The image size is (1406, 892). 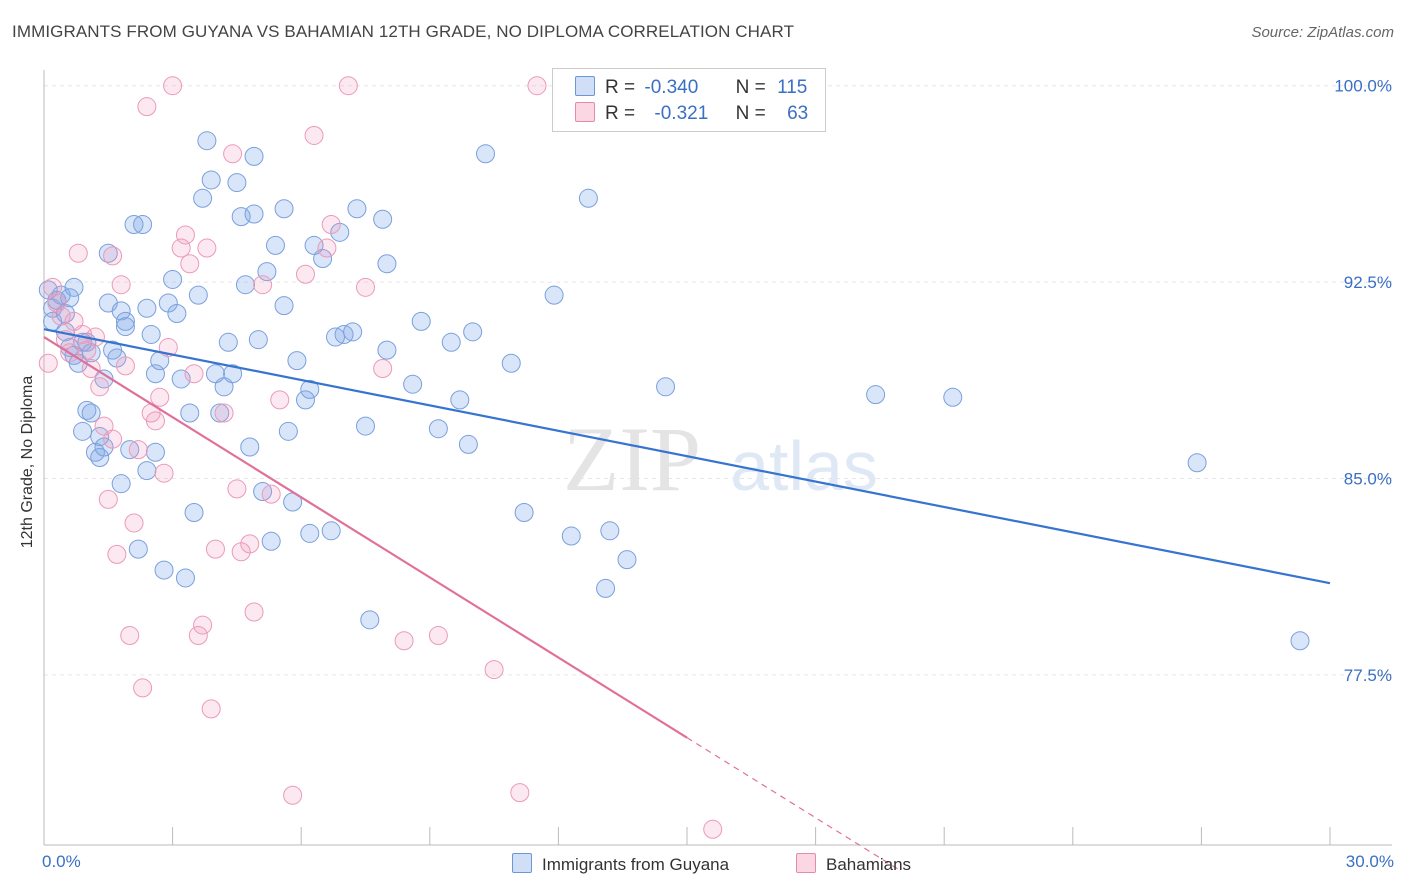 I want to click on y-tick-label: 92.5%, so click(x=1368, y=282).